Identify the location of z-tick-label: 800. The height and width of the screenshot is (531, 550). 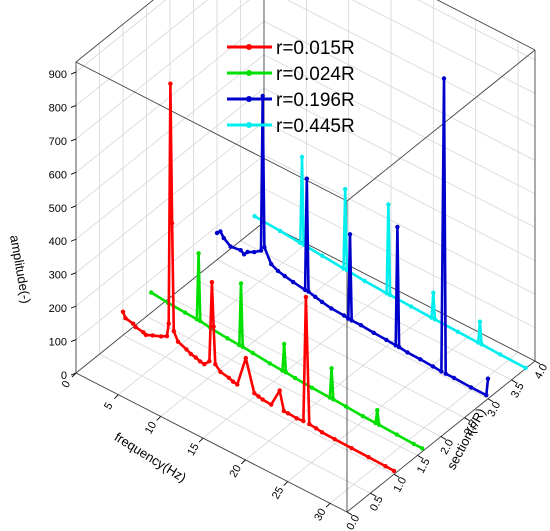
(58, 108).